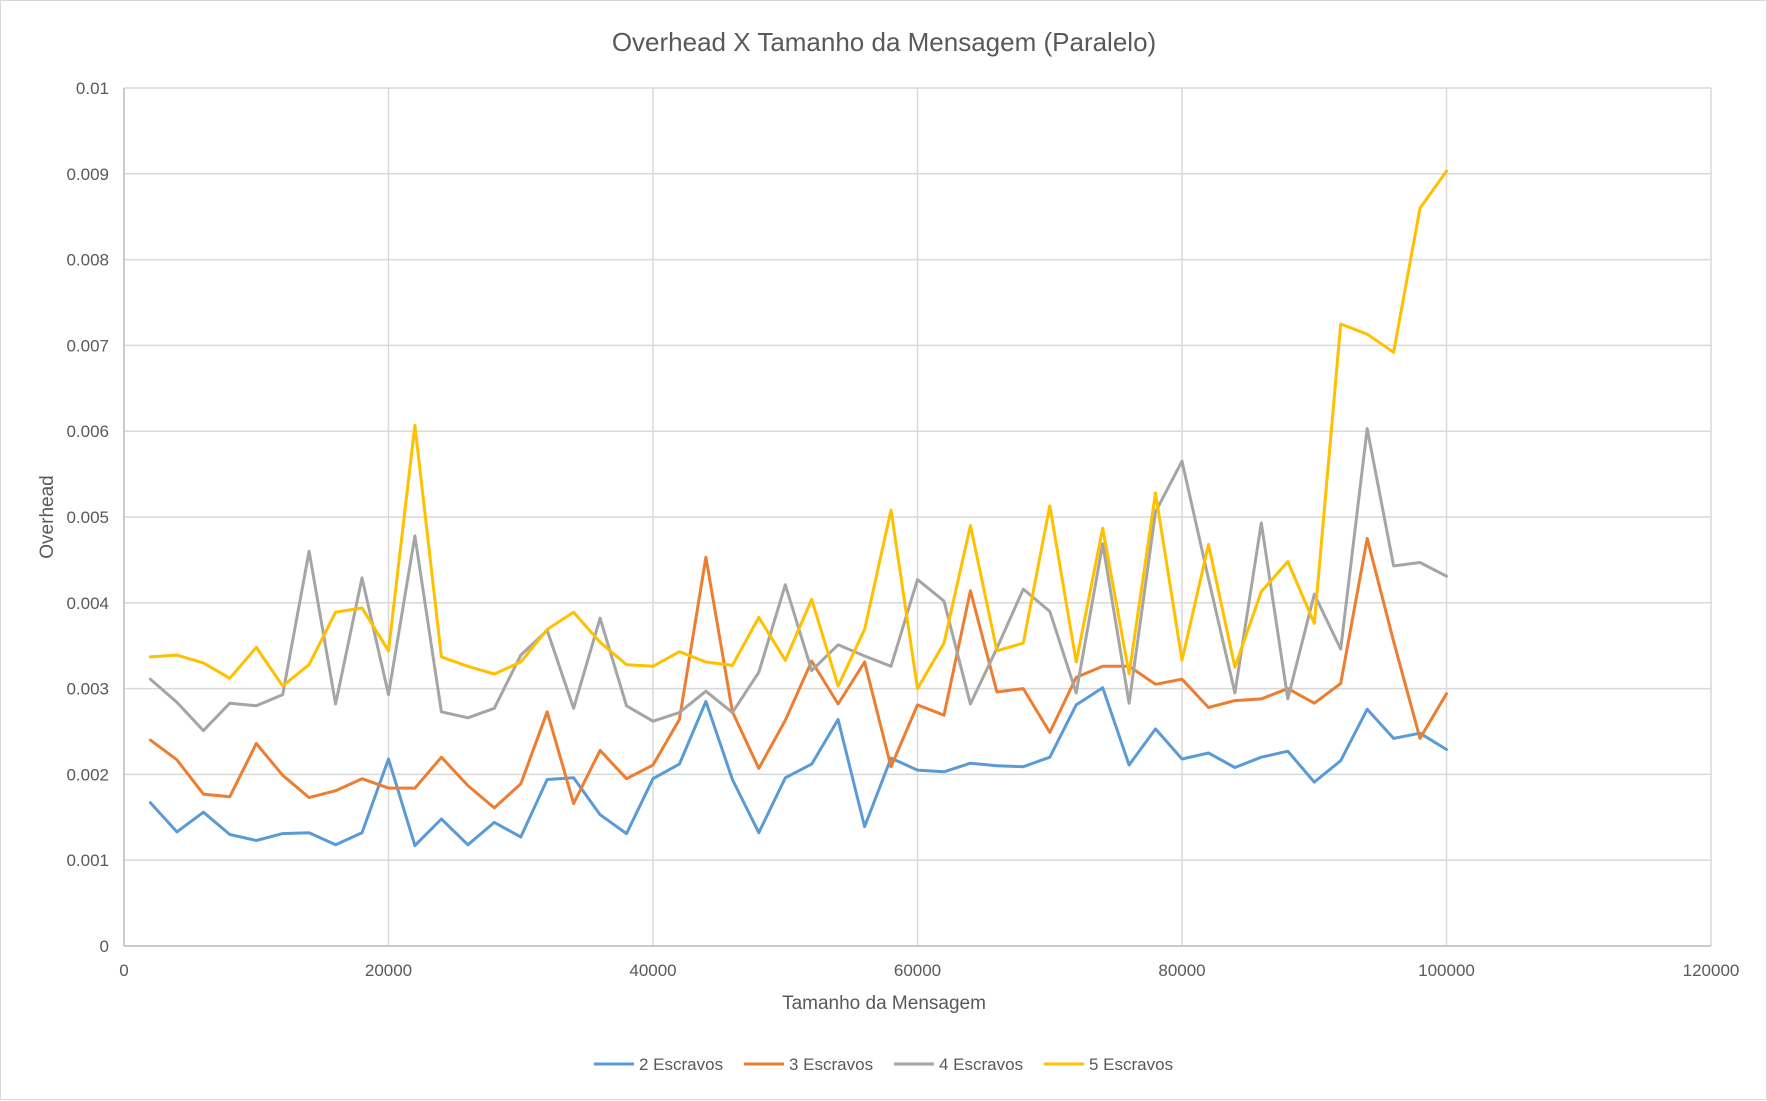 This screenshot has width=1767, height=1101. I want to click on y-axis-title: Overhead, so click(47, 516).